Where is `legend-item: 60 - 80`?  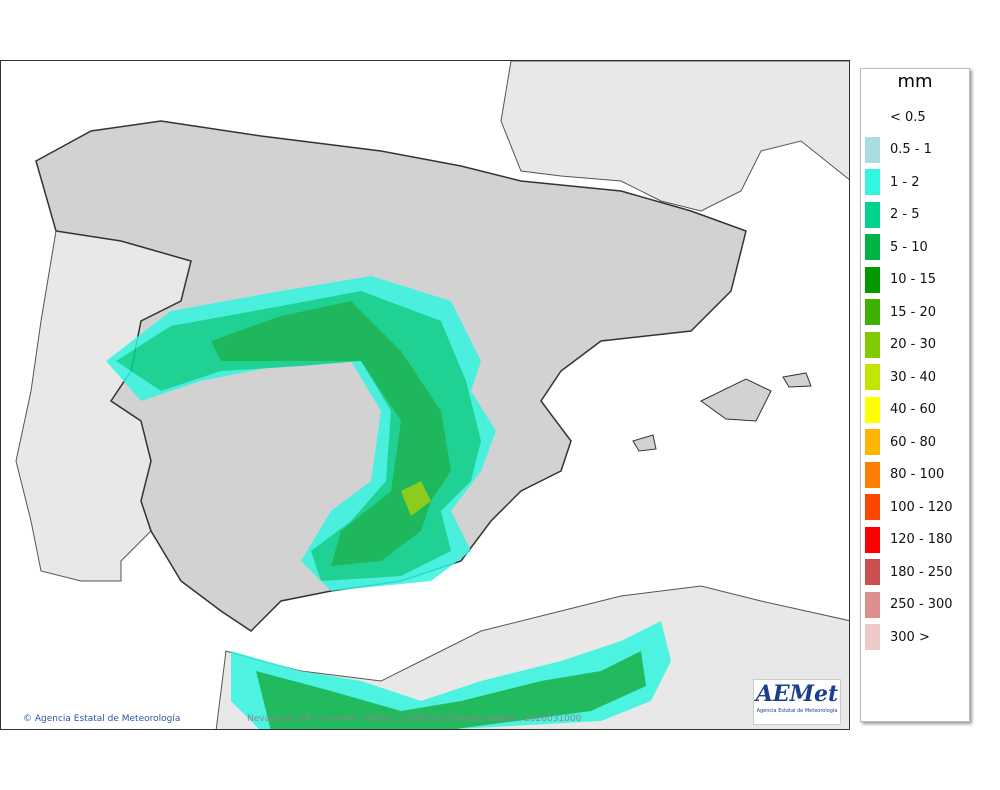 legend-item: 60 - 80 is located at coordinates (915, 442).